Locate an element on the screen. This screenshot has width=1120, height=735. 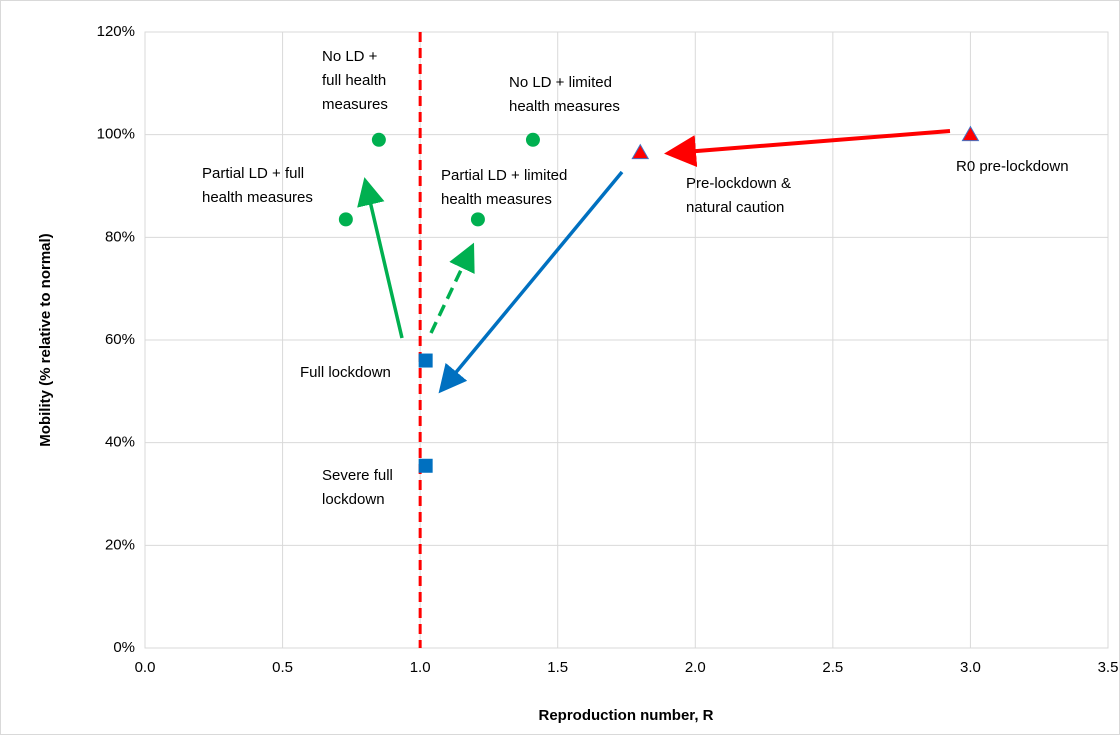
x-tick-label: 1.0 is located at coordinates (420, 667).